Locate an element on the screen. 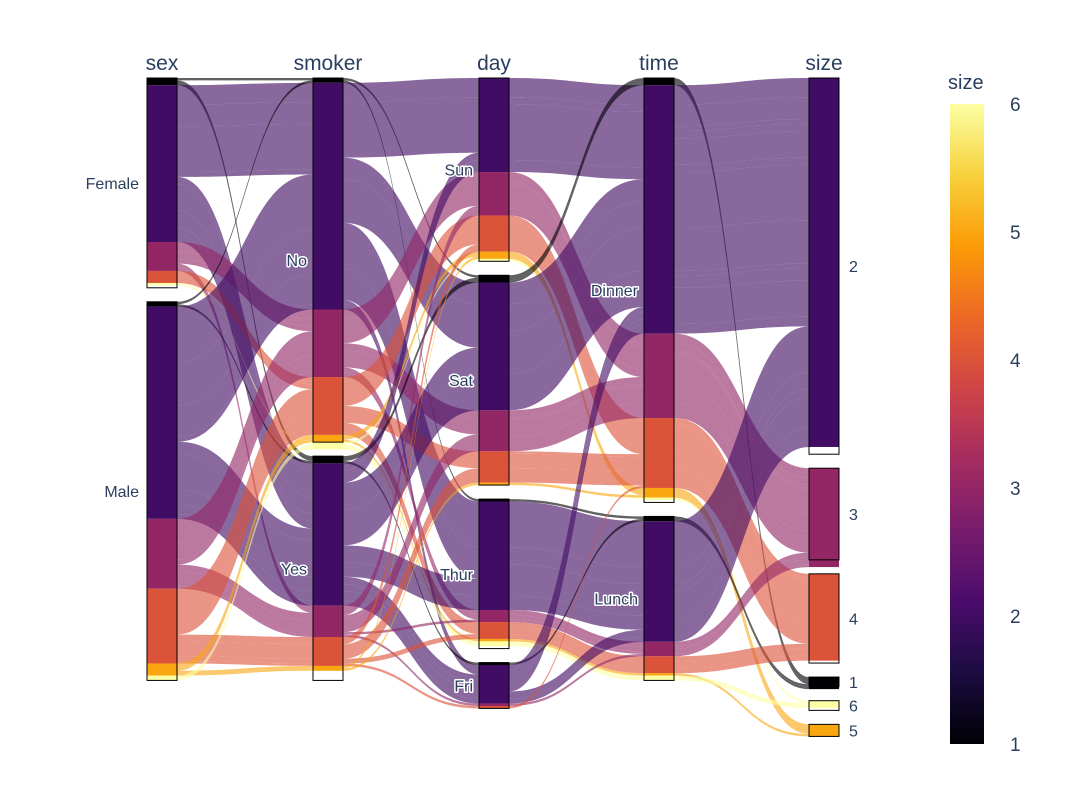 This screenshot has height=801, width=1080. category-bar-day-Sun is located at coordinates (494, 169).